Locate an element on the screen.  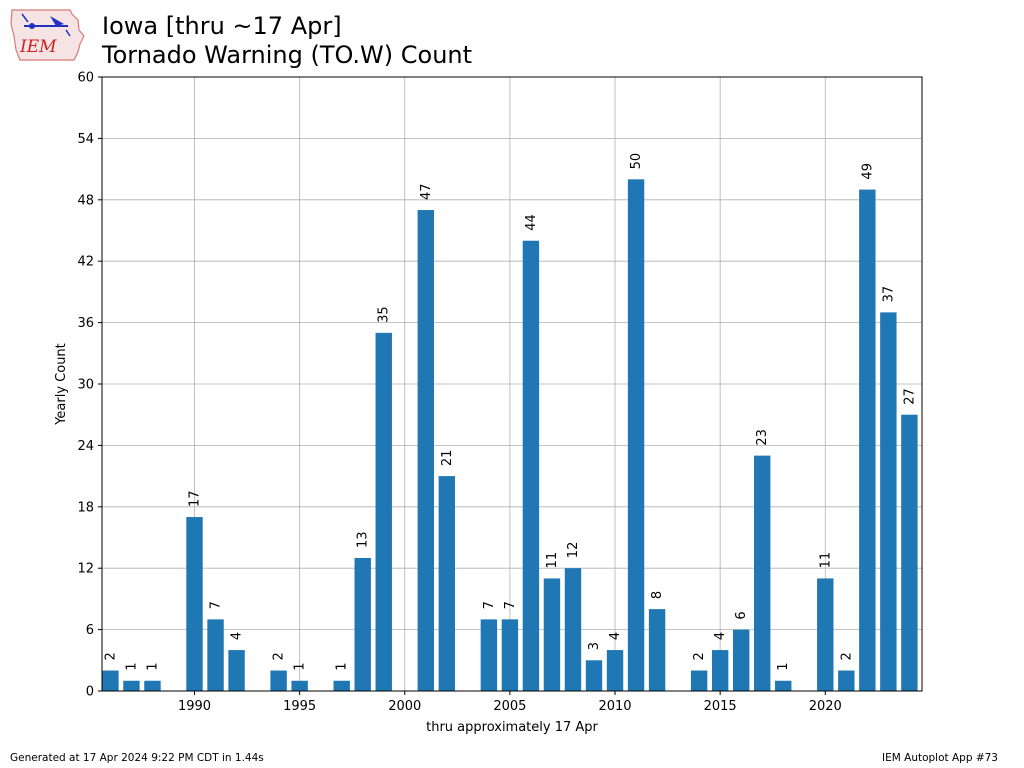
bar-label-2022: 49 is located at coordinates (867, 171).